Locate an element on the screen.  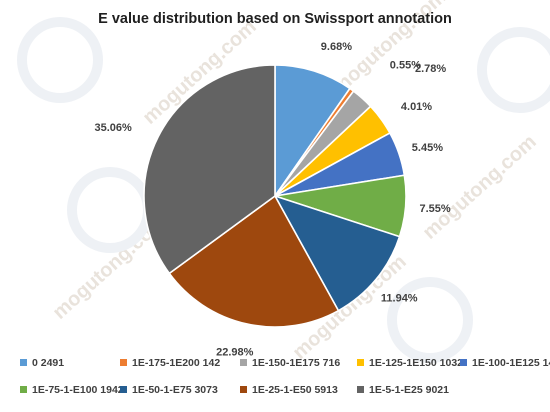
legend-label-1: 0 2491 is located at coordinates (48, 363).